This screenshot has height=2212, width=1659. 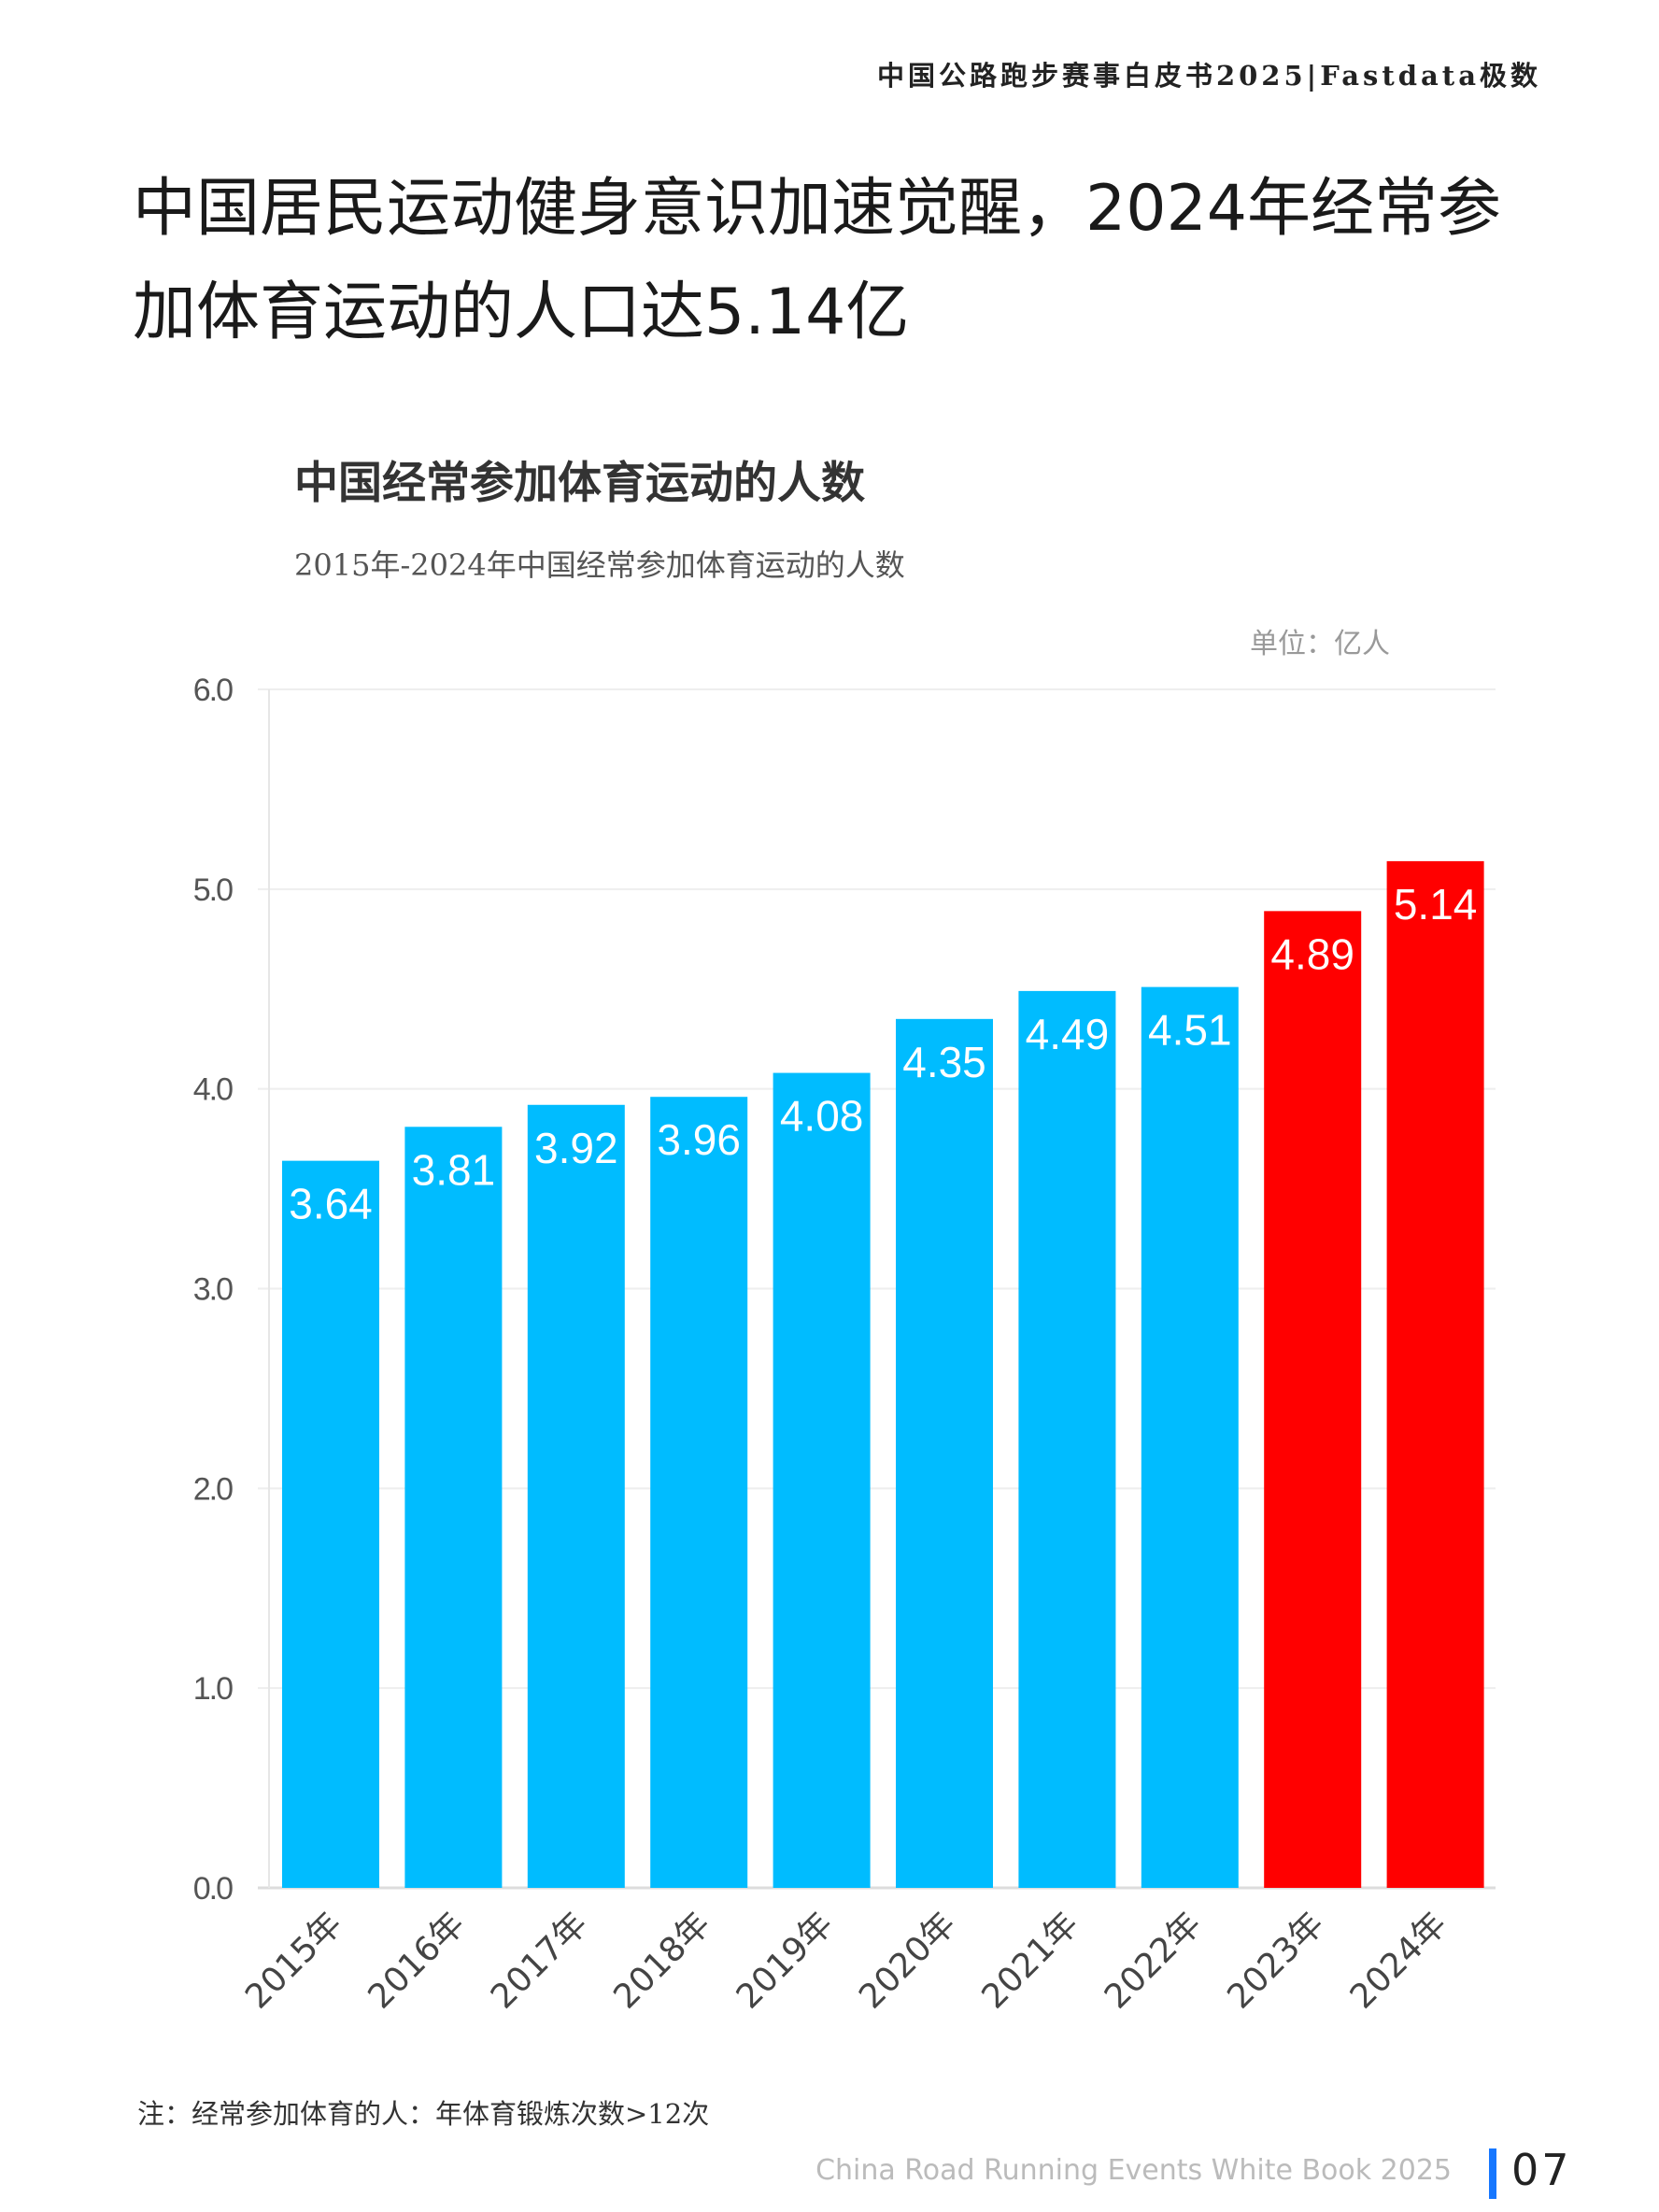 I want to click on x-tick-label: 2022年, so click(x=1153, y=1960).